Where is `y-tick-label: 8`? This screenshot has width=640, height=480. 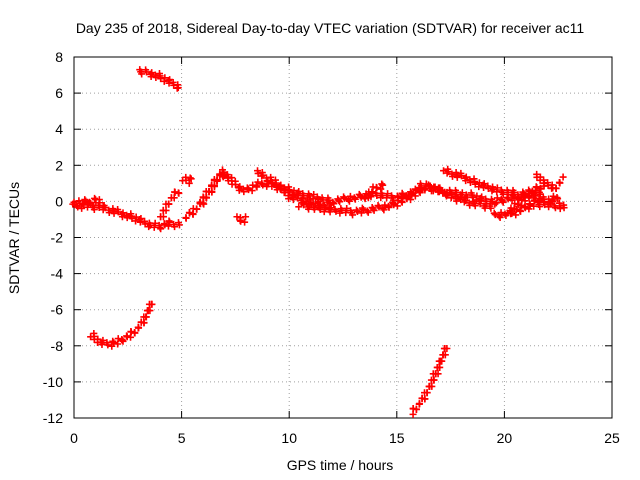
y-tick-label: 8 is located at coordinates (59, 57).